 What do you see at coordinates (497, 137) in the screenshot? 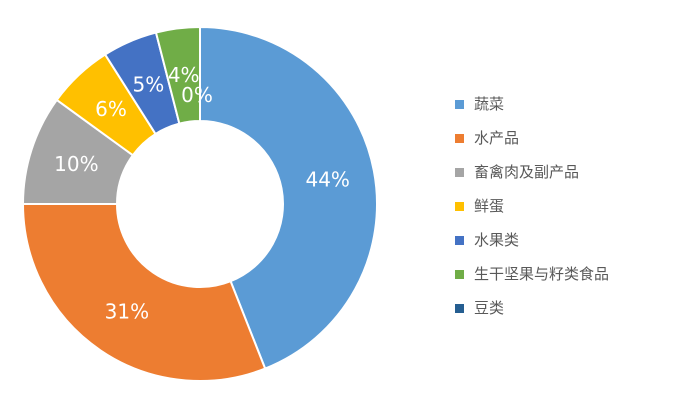
I see `legend-label: 水产品` at bounding box center [497, 137].